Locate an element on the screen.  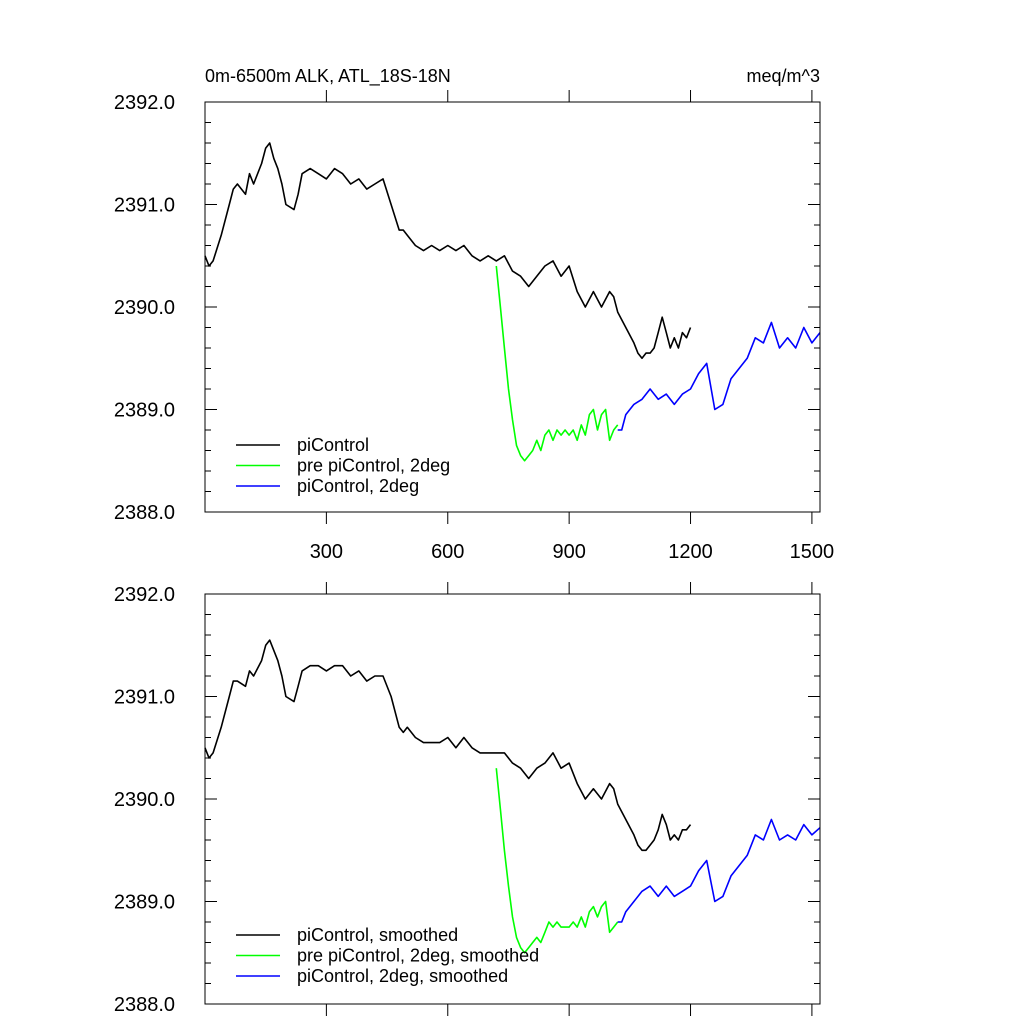
bottom-legend-label: piControl, 2deg, smoothed is located at coordinates (402, 976).